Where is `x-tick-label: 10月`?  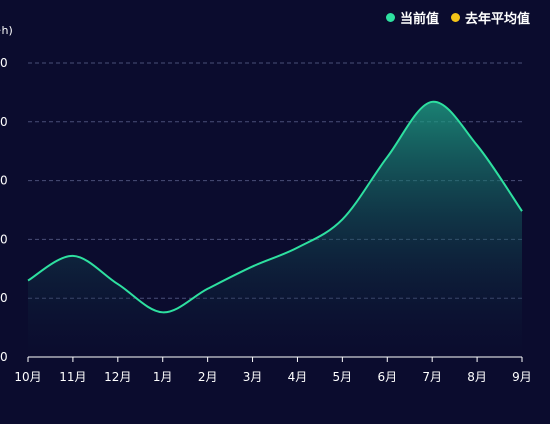 x-tick-label: 10月 is located at coordinates (27, 377).